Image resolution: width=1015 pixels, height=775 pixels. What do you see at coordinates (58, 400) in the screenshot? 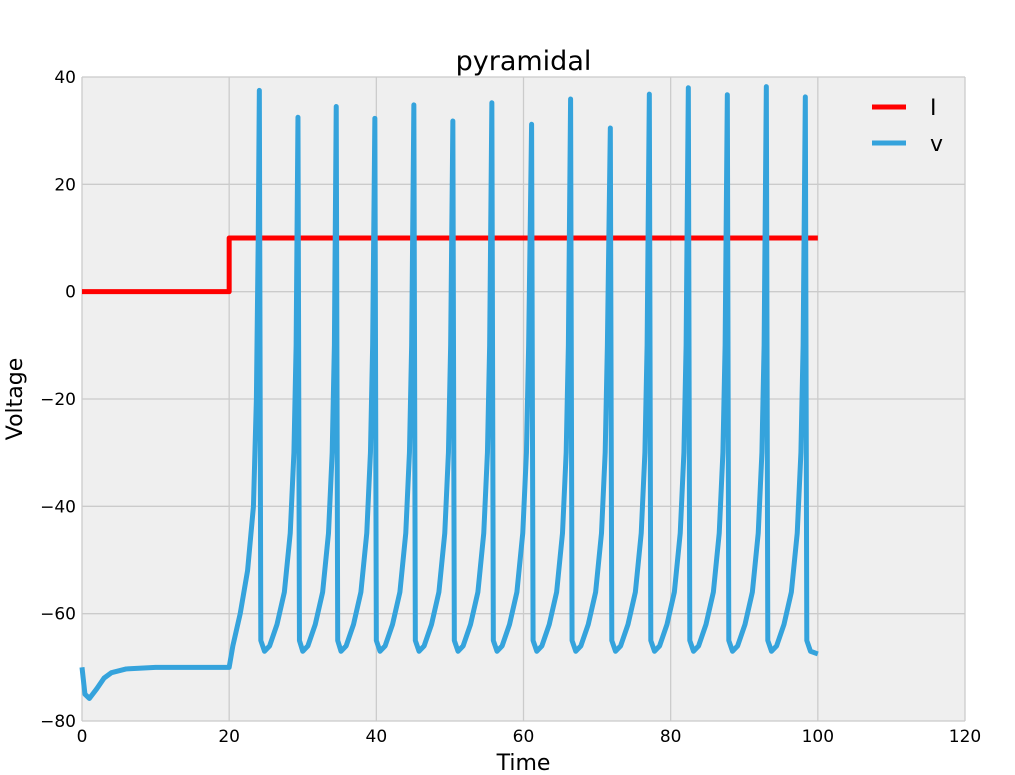
I see `y-tick-label: −20` at bounding box center [58, 400].